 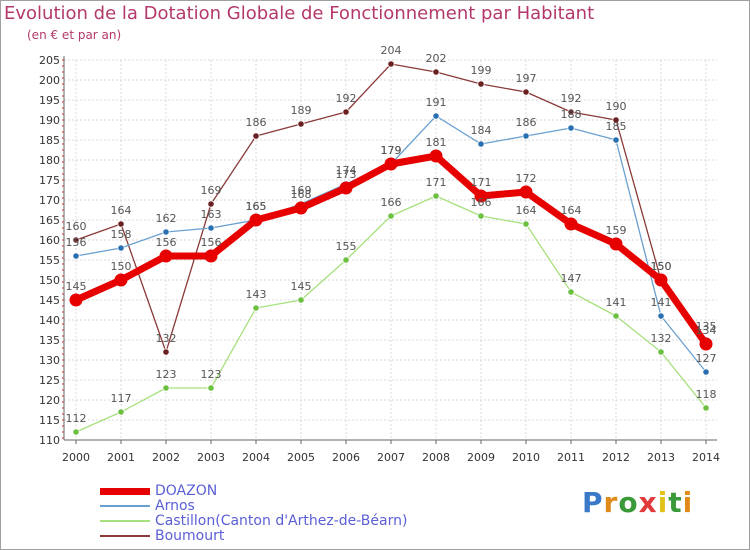 I want to click on data-label-castillon: 112, so click(x=76, y=418).